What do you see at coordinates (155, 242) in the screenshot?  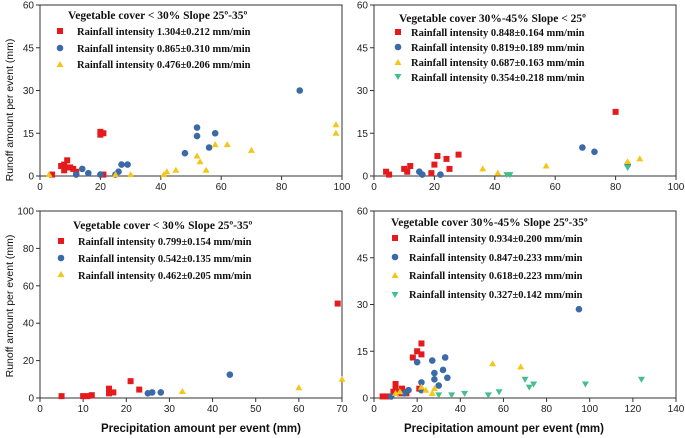 I see `legend-entry: Rainfall intensity 0.799±0.154 mm/min` at bounding box center [155, 242].